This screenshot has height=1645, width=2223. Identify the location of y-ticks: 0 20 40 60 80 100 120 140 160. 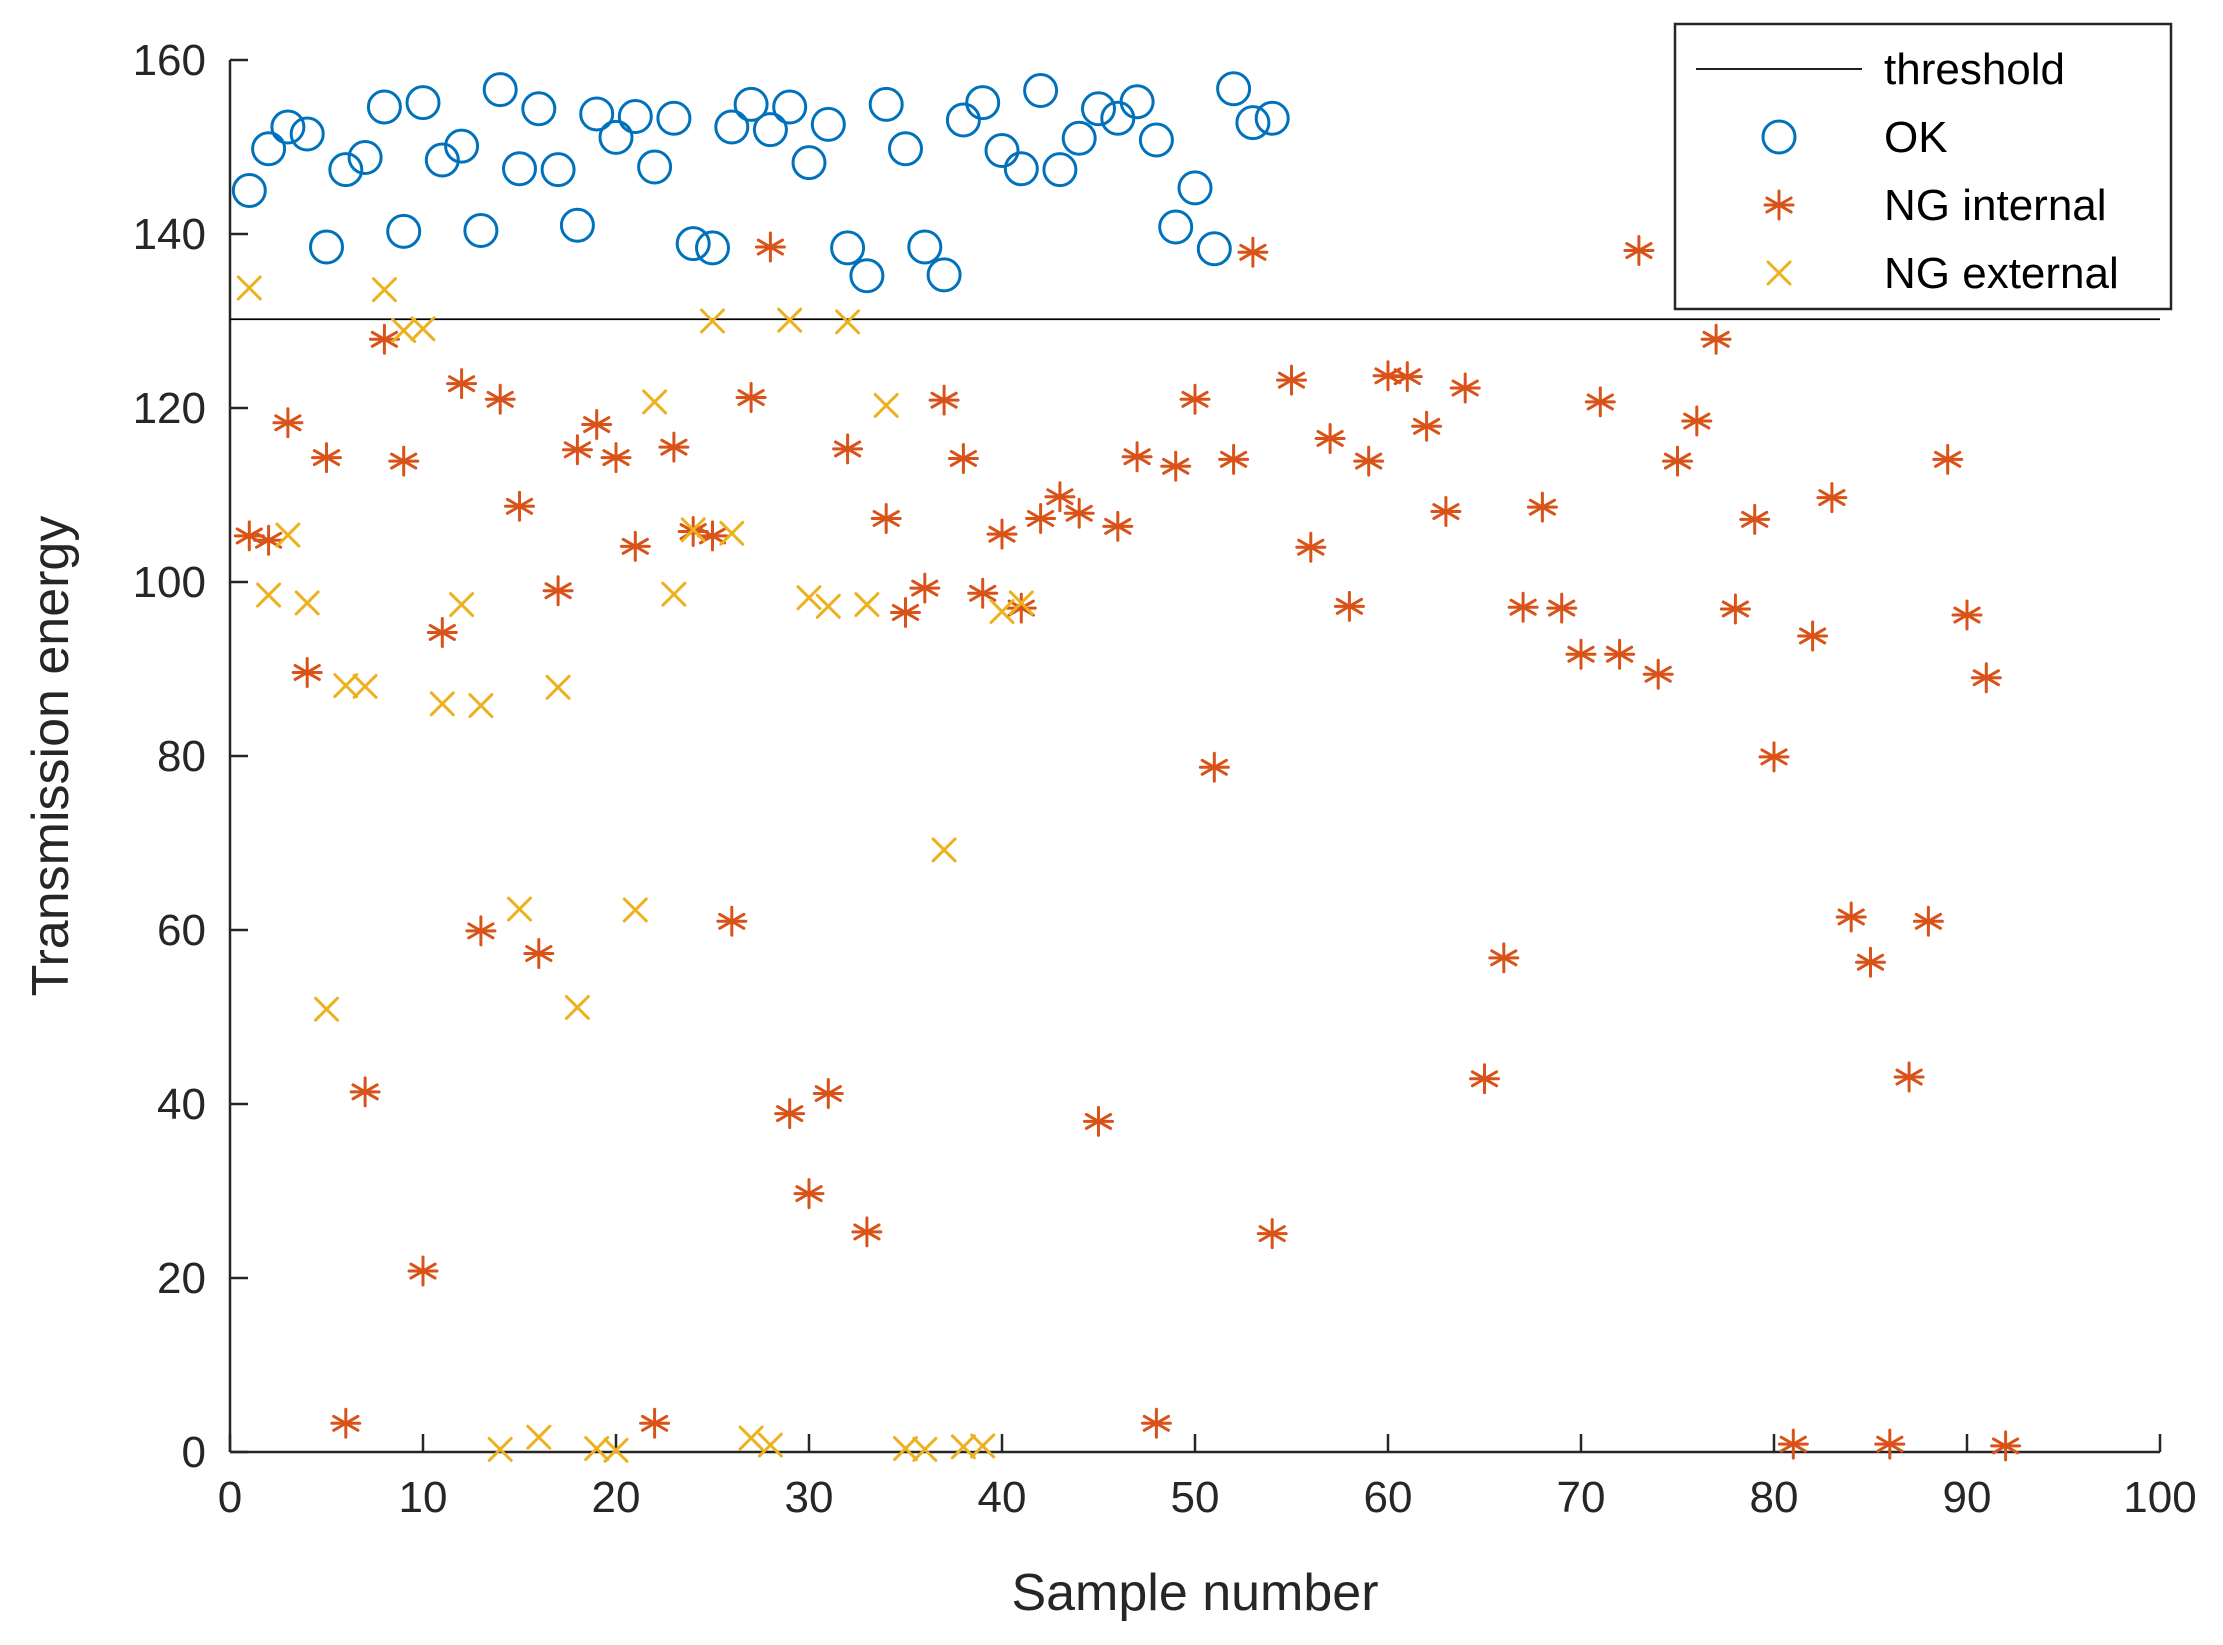
(190, 756).